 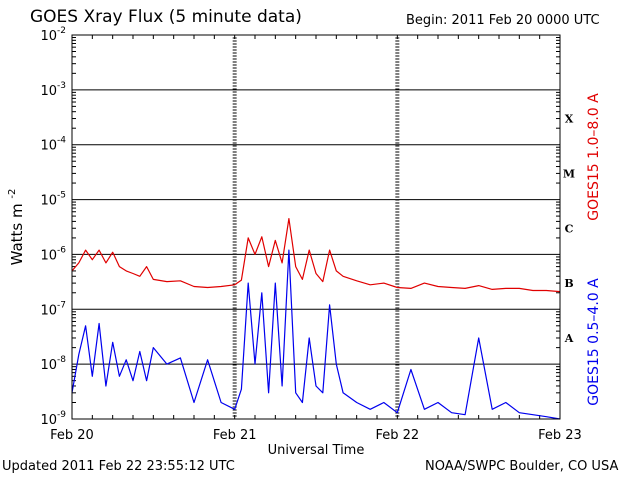 I want to click on updated-timestamp: Updated 2011 Feb 22 23:55:12 UTC, so click(x=118, y=466).